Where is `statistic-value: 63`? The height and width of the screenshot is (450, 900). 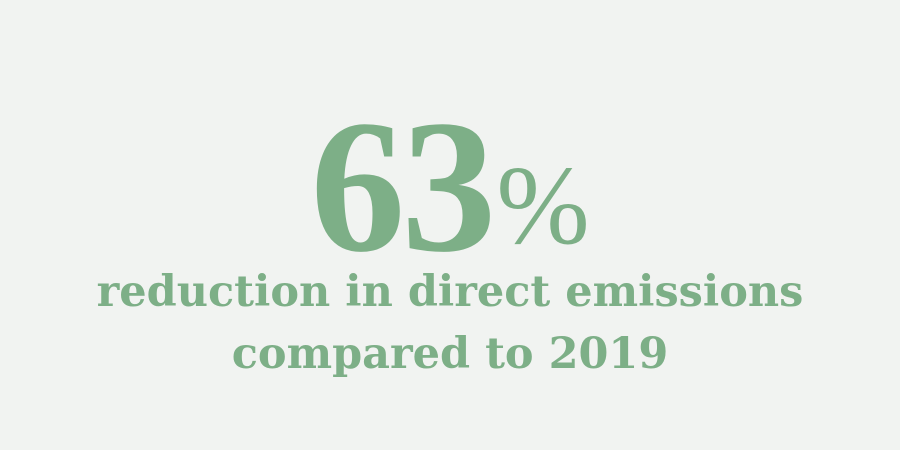
statistic-value: 63 is located at coordinates (403, 187).